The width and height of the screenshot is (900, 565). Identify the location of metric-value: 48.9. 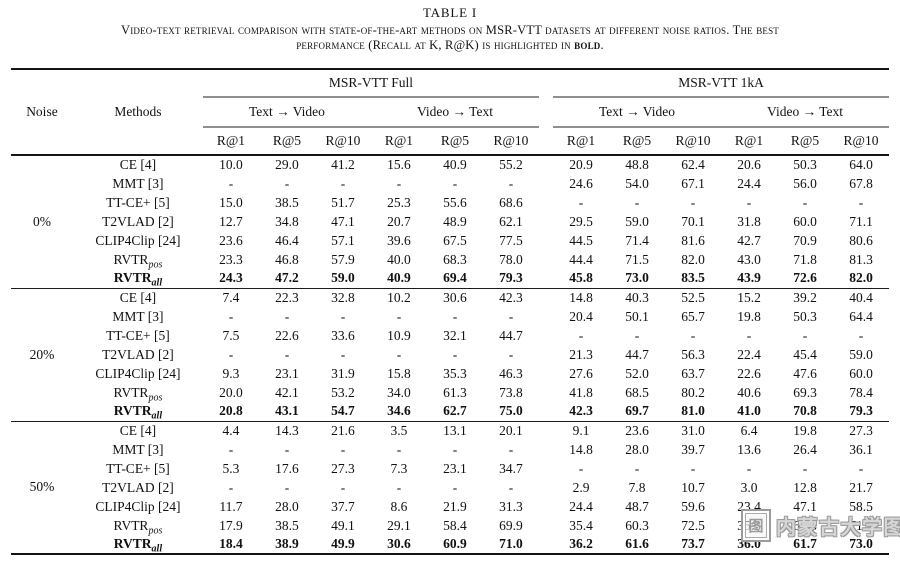
(455, 221).